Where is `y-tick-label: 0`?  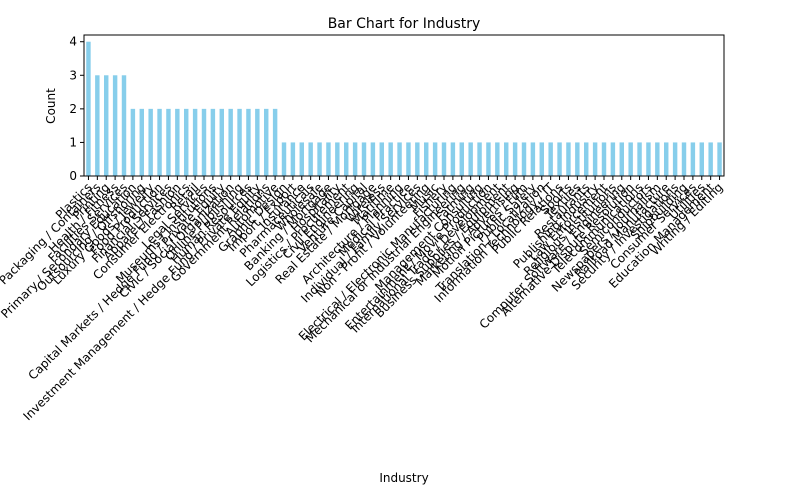
y-tick-label: 0 is located at coordinates (73, 176).